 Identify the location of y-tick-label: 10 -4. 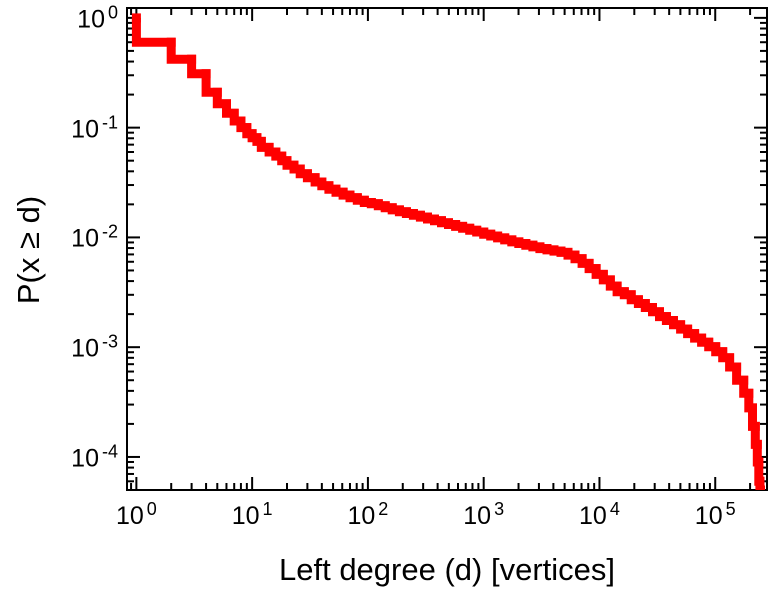
(94, 457).